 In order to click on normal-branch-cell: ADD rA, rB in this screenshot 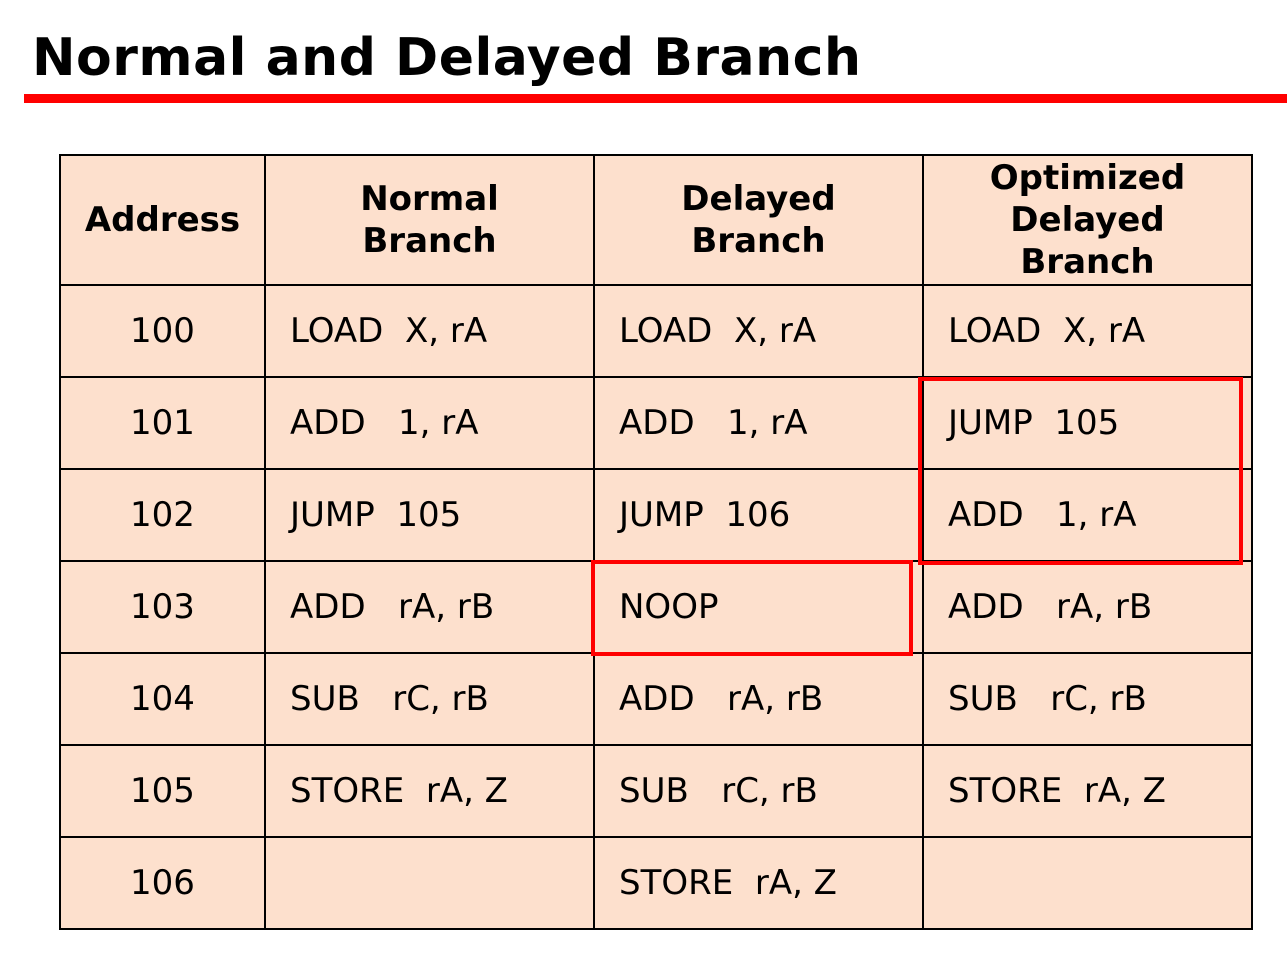, I will do `click(429, 607)`.